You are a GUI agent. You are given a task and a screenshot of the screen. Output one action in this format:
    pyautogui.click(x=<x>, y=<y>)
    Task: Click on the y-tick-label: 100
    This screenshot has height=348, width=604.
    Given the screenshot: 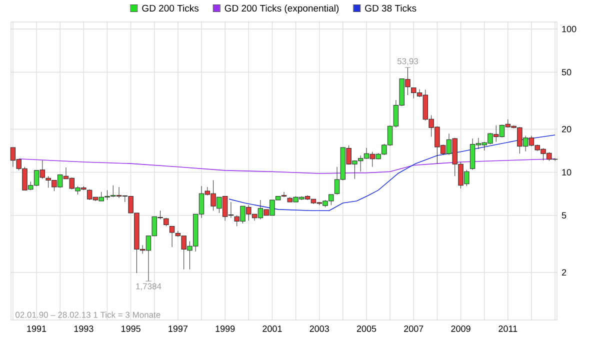 What is the action you would take?
    pyautogui.click(x=569, y=29)
    